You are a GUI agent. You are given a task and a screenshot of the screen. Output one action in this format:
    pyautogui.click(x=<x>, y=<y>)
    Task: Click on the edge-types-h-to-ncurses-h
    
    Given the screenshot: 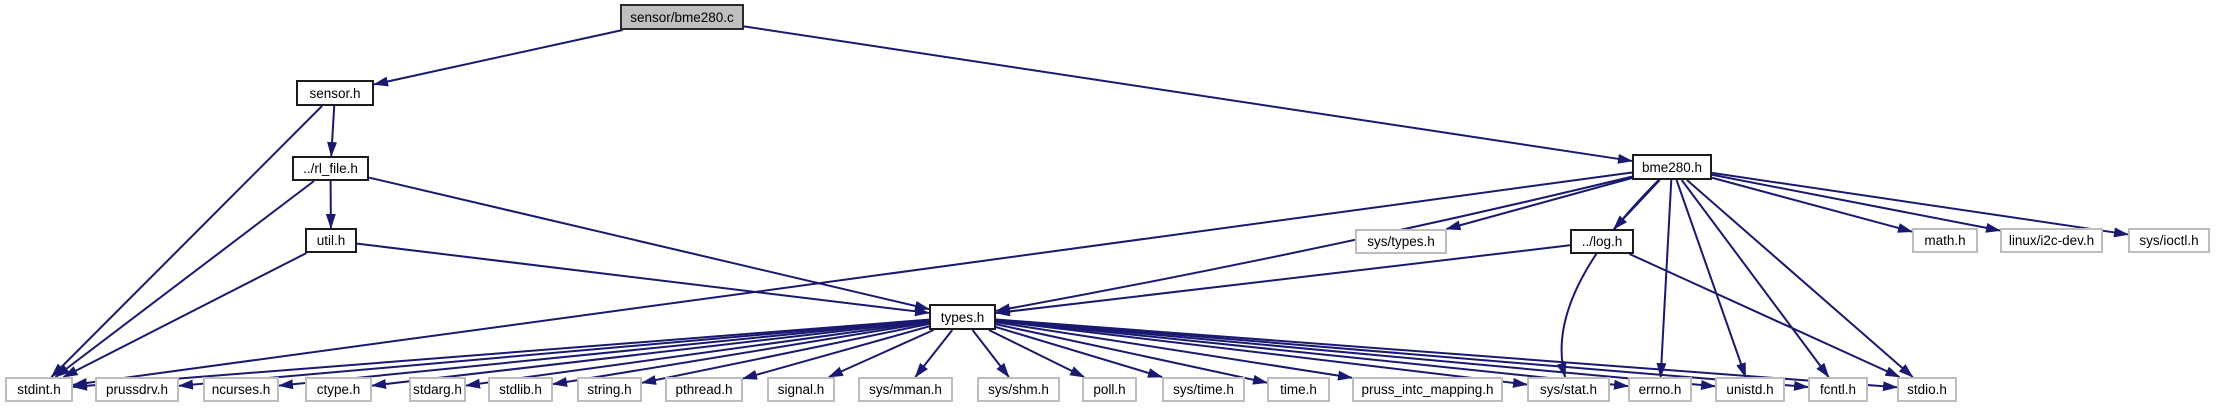 What is the action you would take?
    pyautogui.click(x=604, y=354)
    